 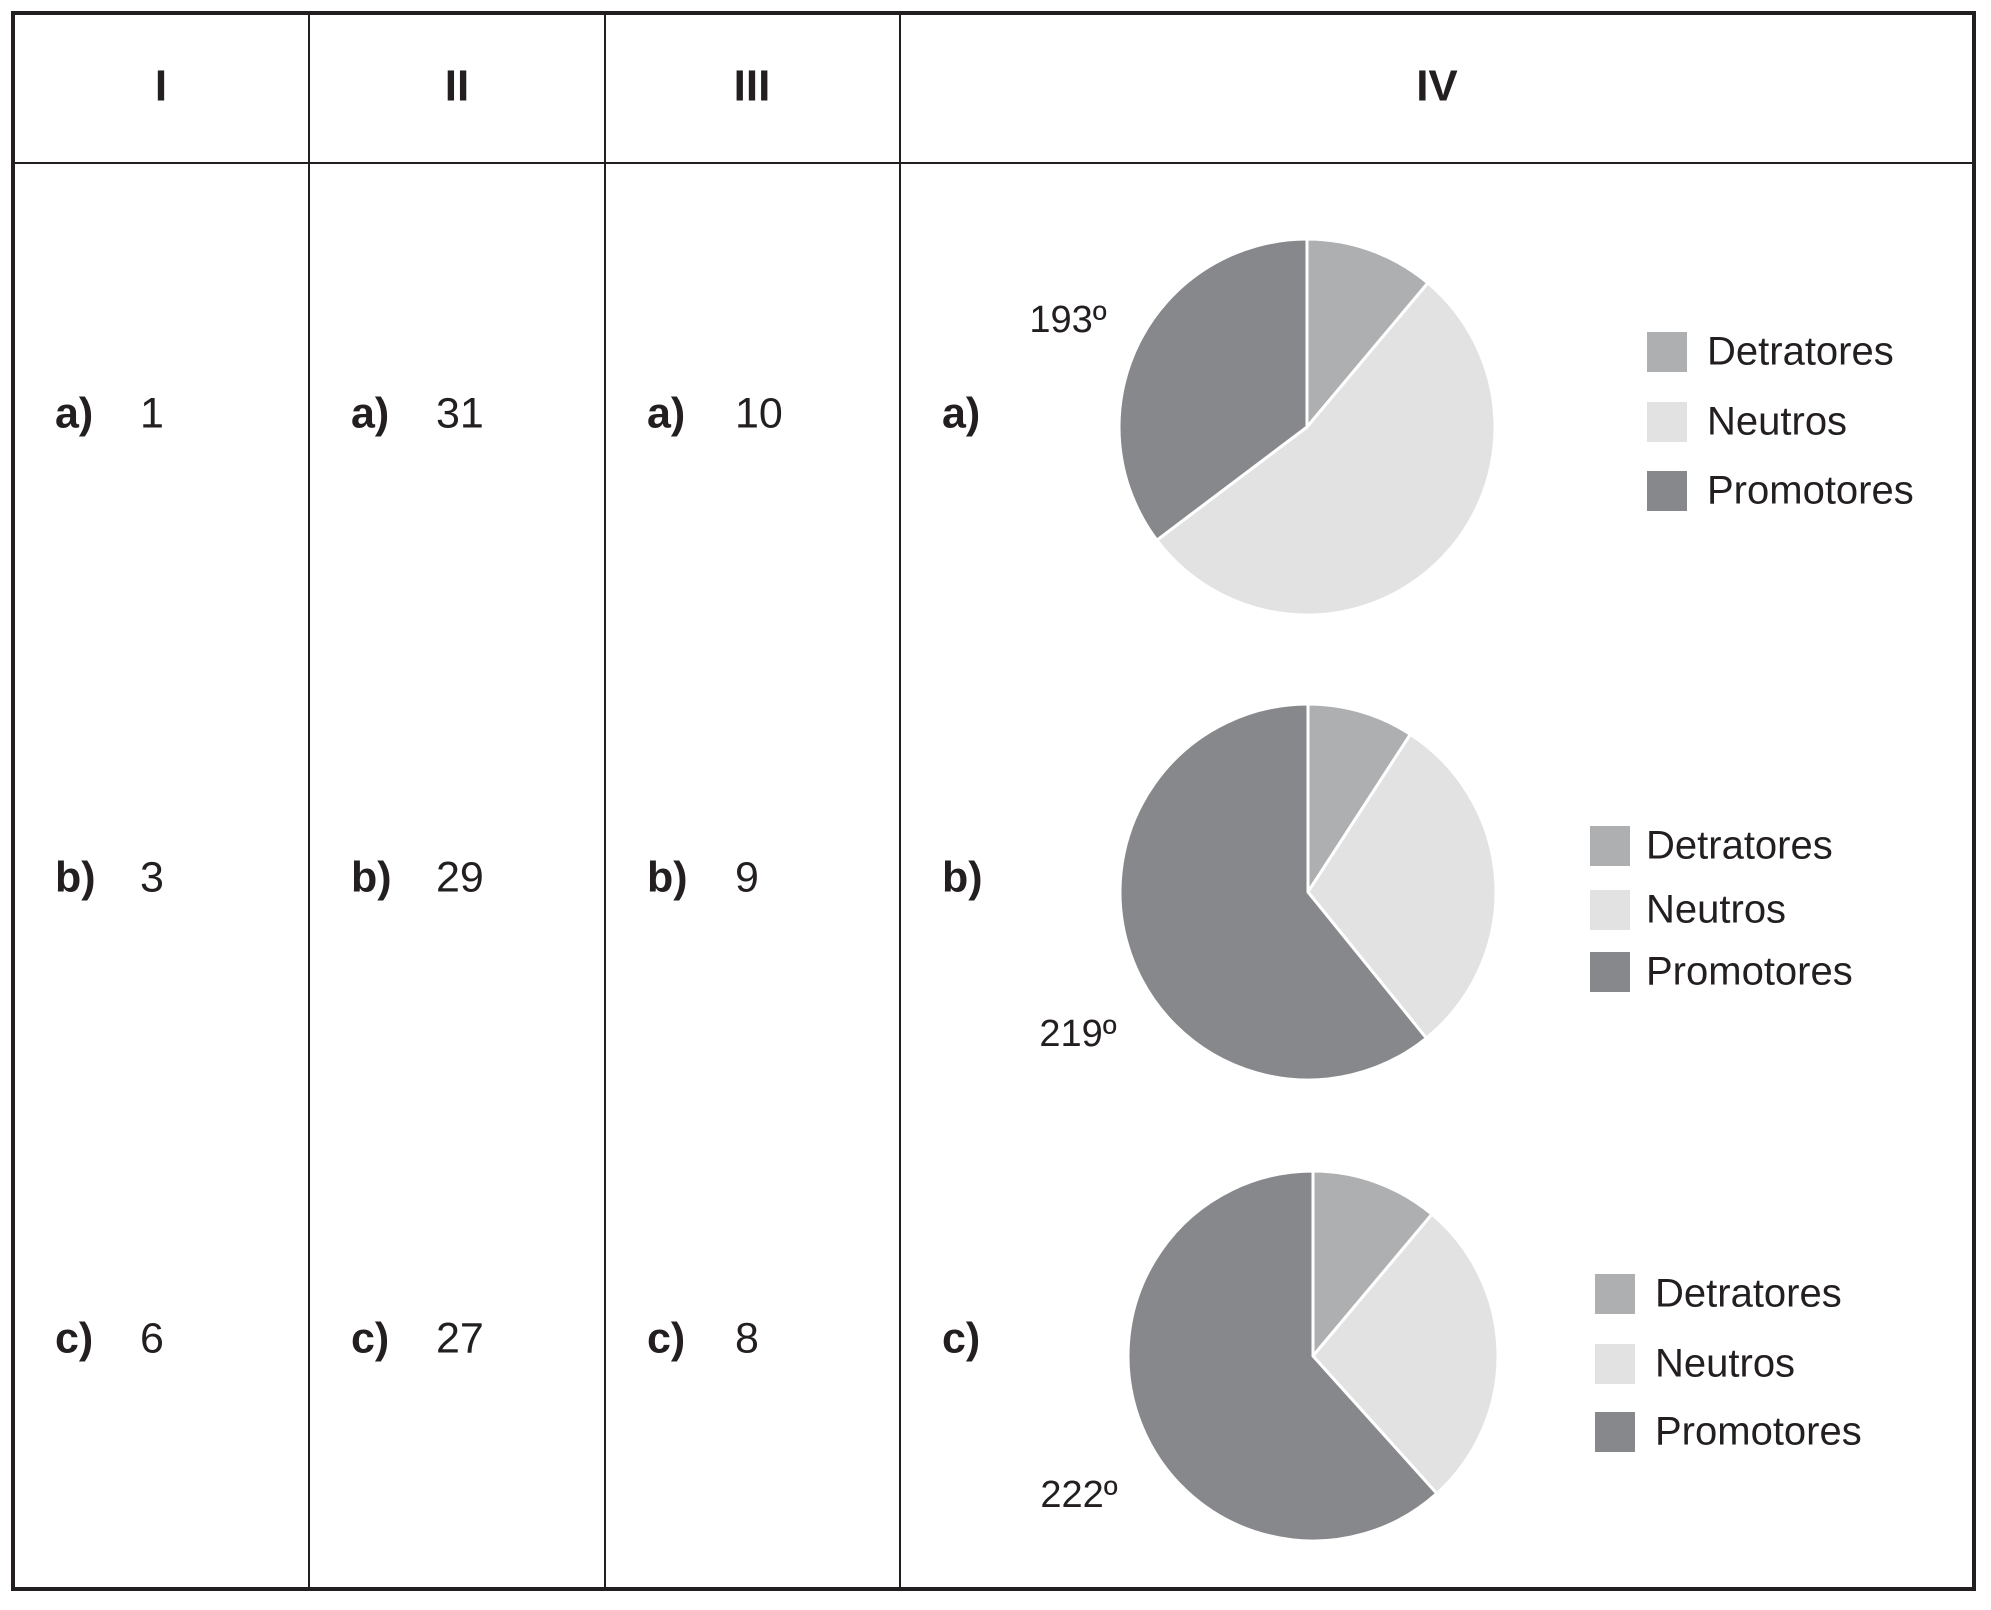 I want to click on column-header: III, so click(x=752, y=86).